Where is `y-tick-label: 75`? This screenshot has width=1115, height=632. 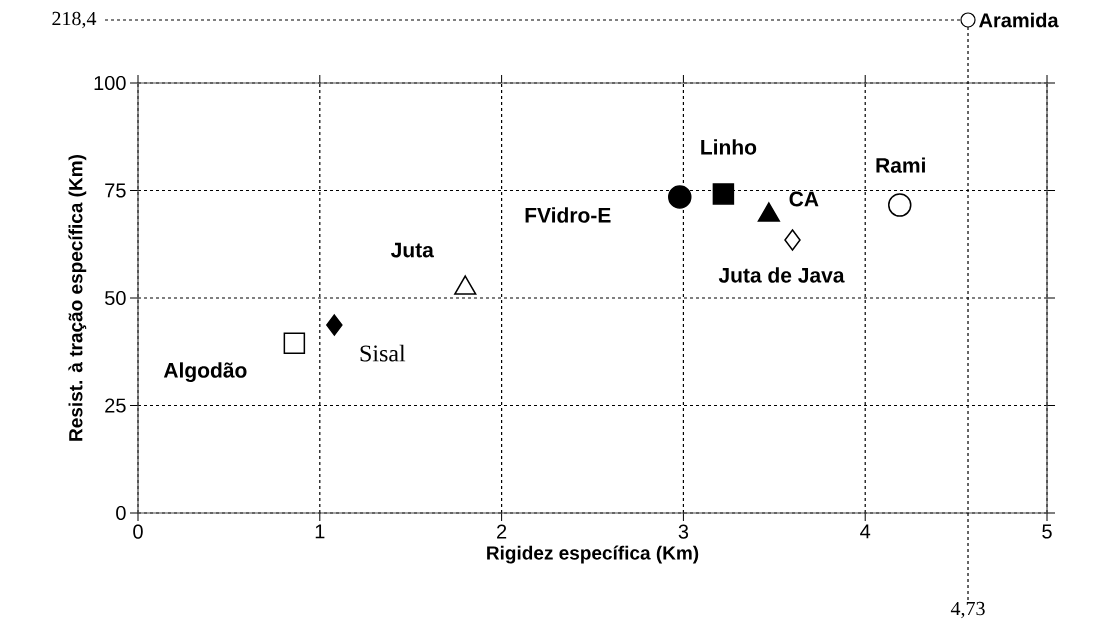 y-tick-label: 75 is located at coordinates (115, 190).